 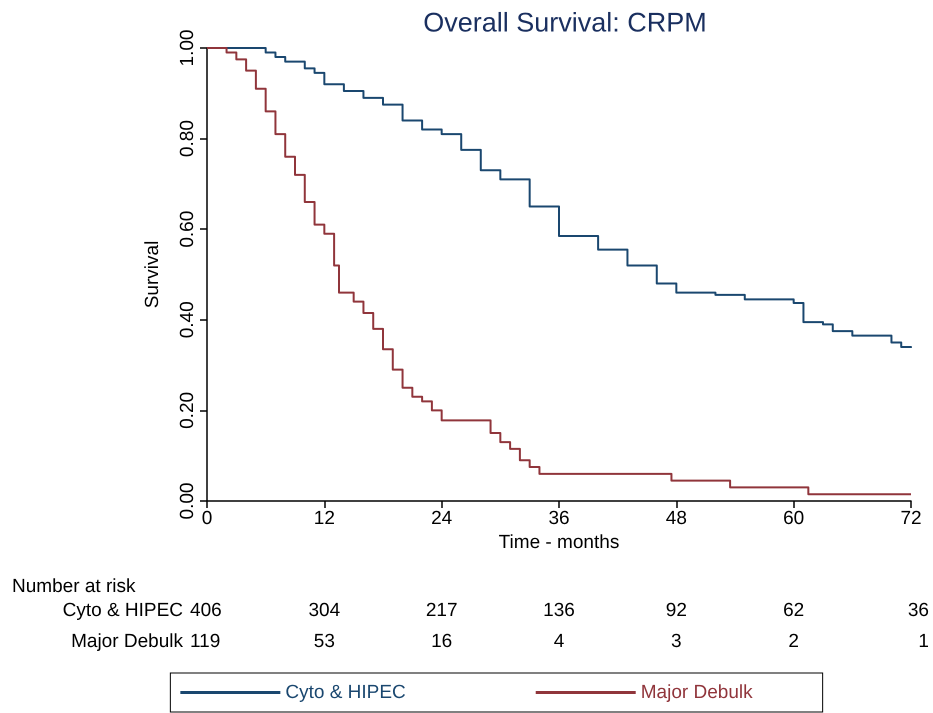 What do you see at coordinates (187, 48) in the screenshot?
I see `y-tick-label: 1.00` at bounding box center [187, 48].